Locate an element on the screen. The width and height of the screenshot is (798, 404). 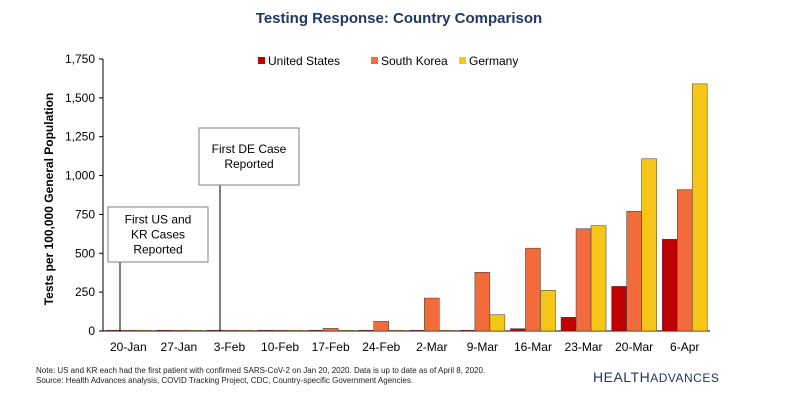
legend-label: United States is located at coordinates (304, 61).